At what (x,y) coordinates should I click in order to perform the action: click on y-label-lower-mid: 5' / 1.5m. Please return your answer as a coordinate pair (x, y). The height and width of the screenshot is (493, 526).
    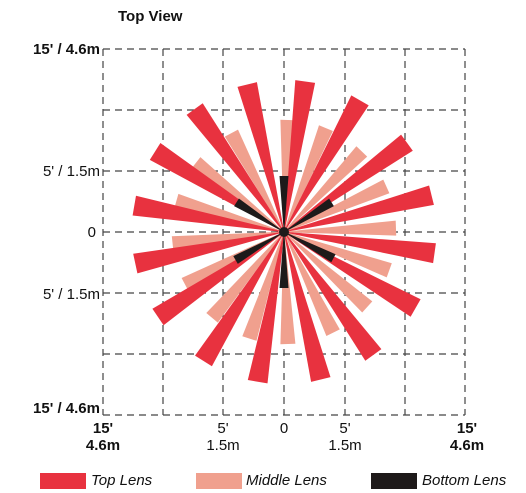
    Looking at the image, I should click on (71, 294).